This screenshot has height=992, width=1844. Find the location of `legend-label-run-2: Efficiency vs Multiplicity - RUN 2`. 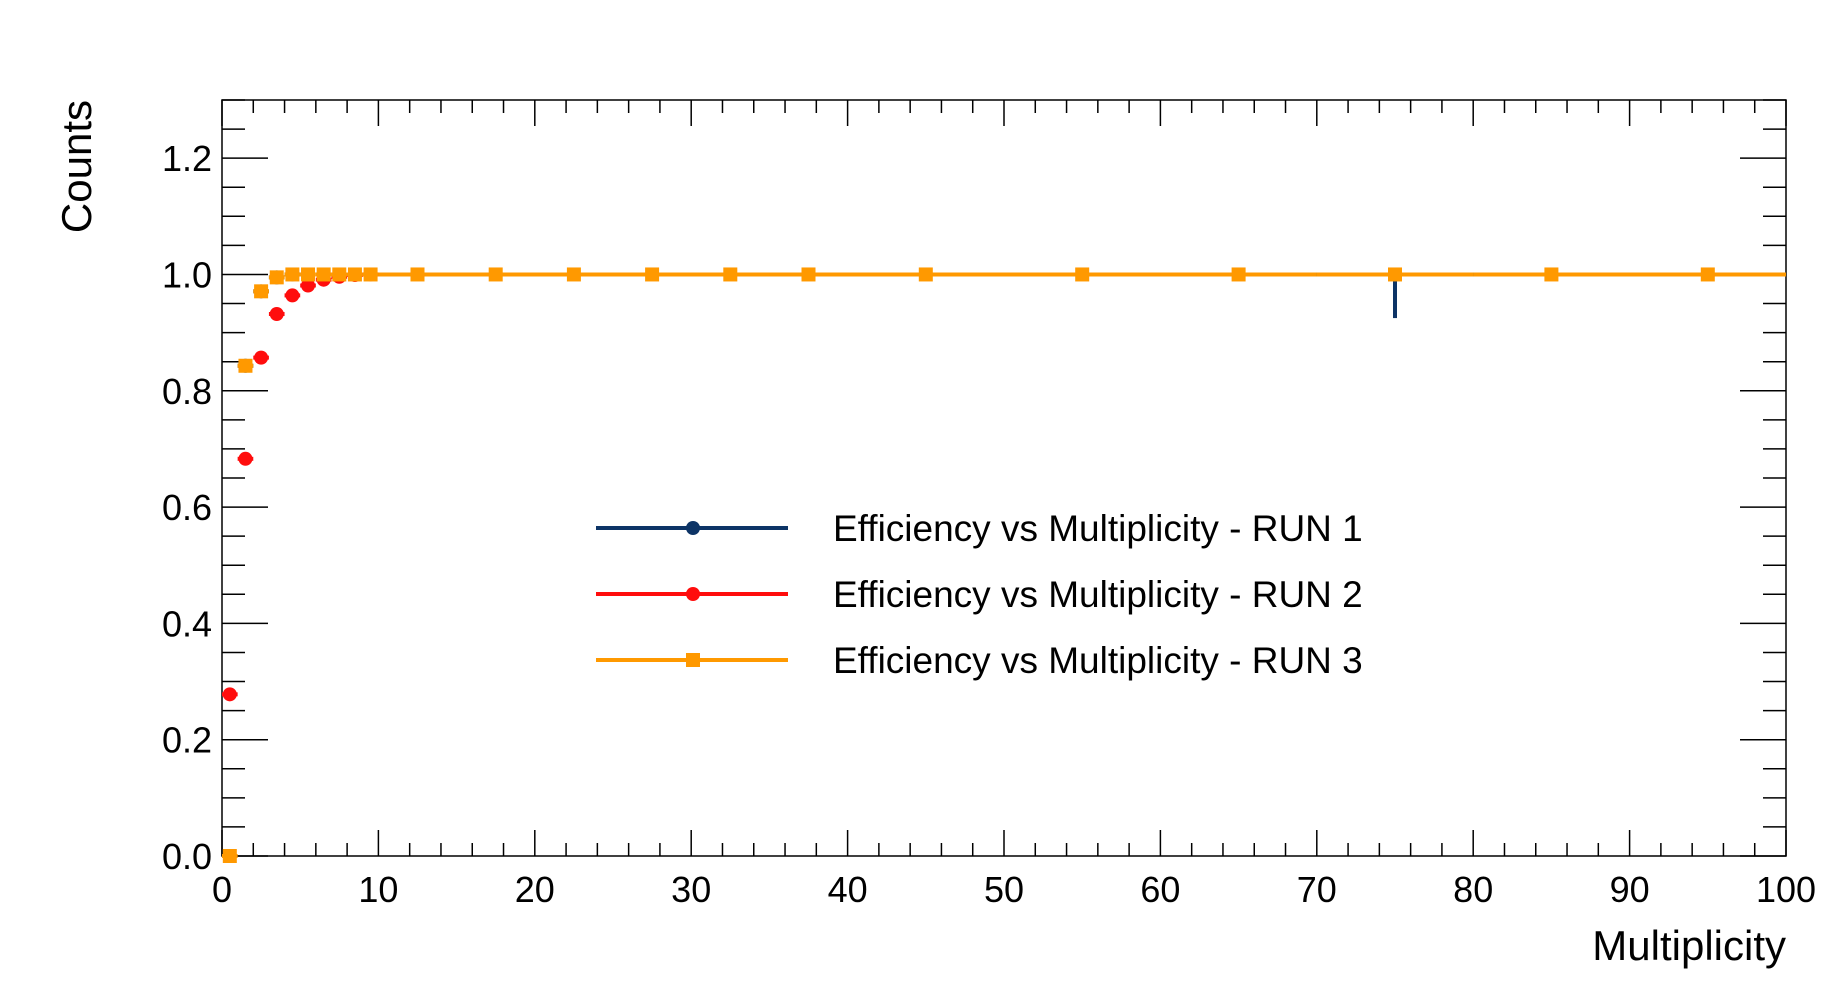

legend-label-run-2: Efficiency vs Multiplicity - RUN 2 is located at coordinates (1098, 594).